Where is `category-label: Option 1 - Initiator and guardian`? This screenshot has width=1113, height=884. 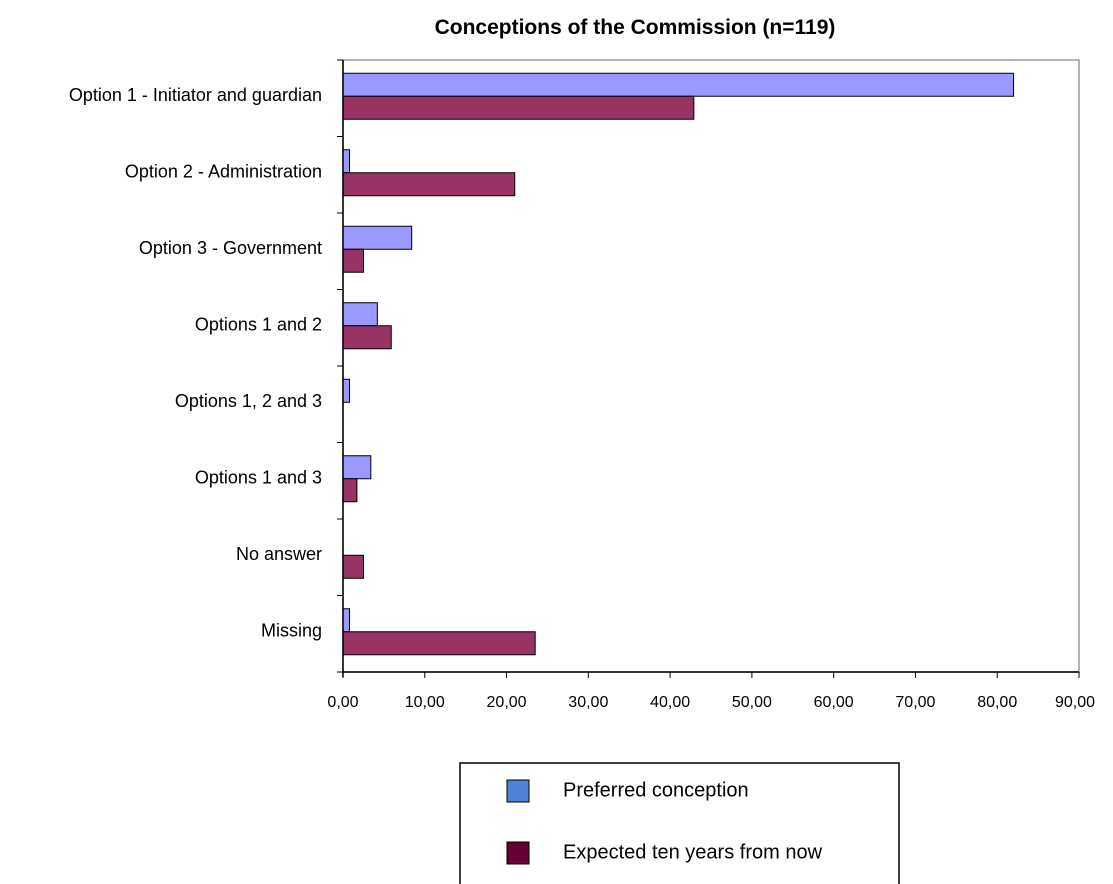
category-label: Option 1 - Initiator and guardian is located at coordinates (195, 95).